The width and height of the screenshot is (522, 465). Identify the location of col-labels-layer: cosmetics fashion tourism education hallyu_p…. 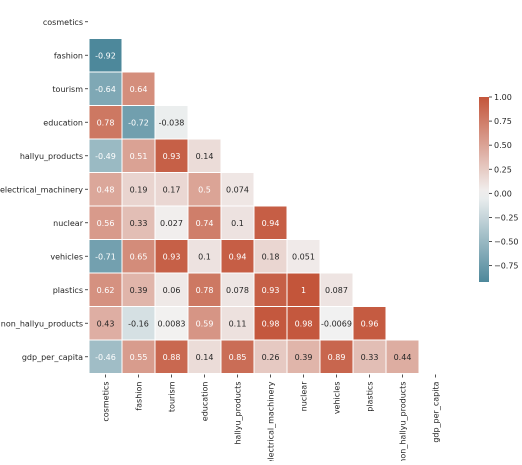
(271, 419).